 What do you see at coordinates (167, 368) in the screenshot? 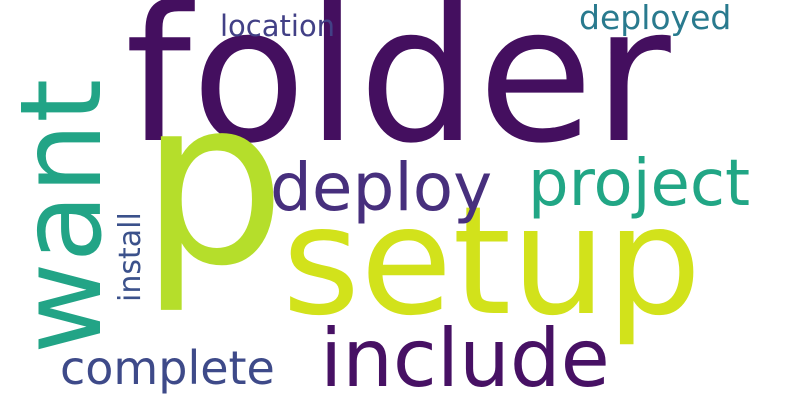
I see `word-complete: complete` at bounding box center [167, 368].